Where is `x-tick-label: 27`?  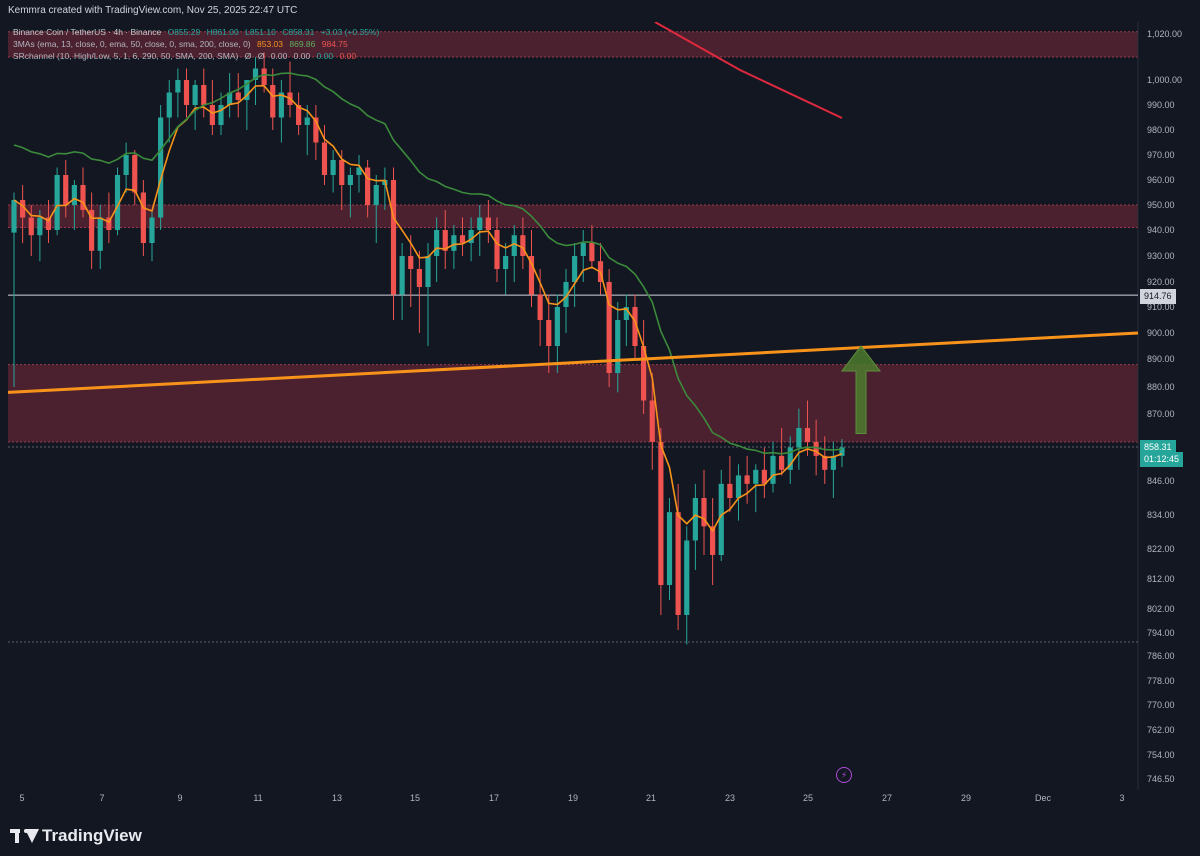
x-tick-label: 27 is located at coordinates (887, 798).